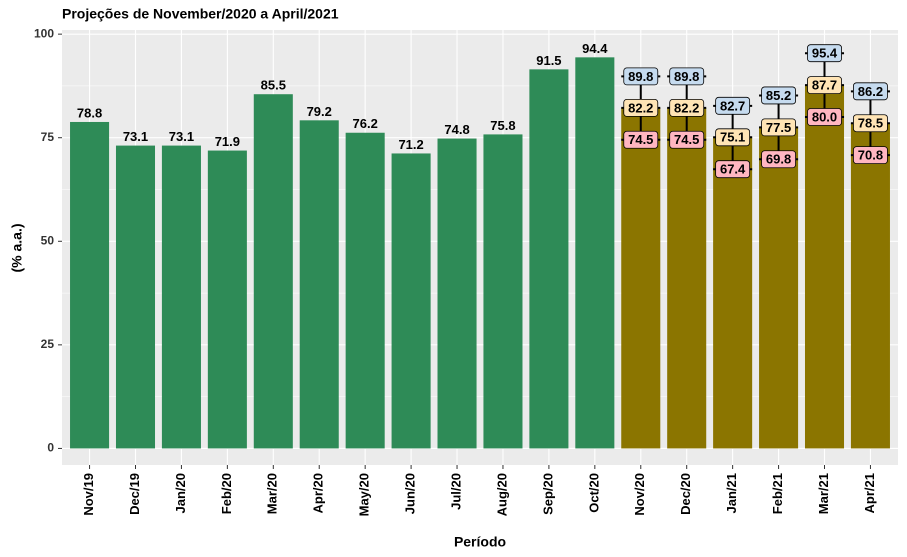 This screenshot has height=557, width=907. I want to click on x-tick-label: Jun/20, so click(410, 493).